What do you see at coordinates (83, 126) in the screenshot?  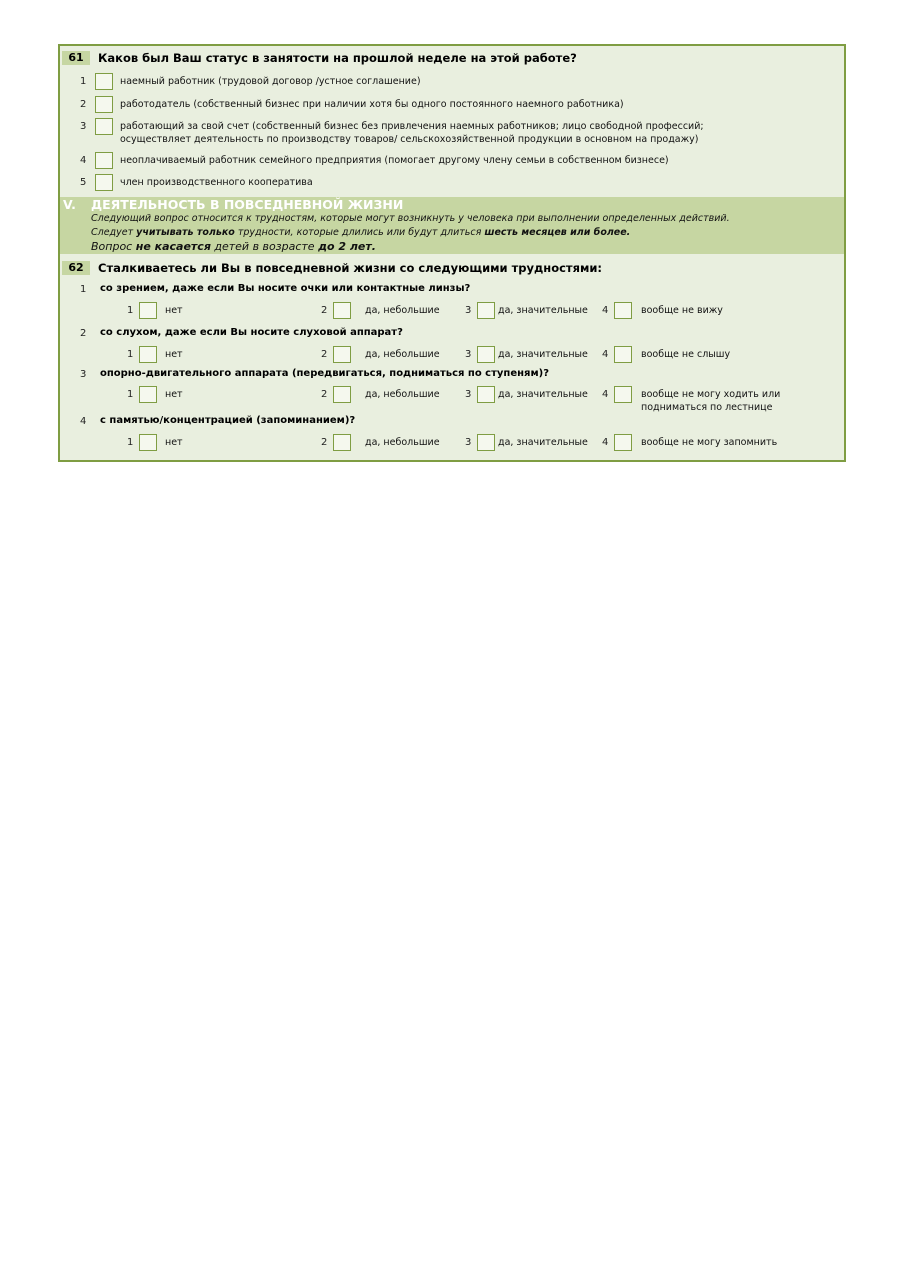 I see `option-number: 3` at bounding box center [83, 126].